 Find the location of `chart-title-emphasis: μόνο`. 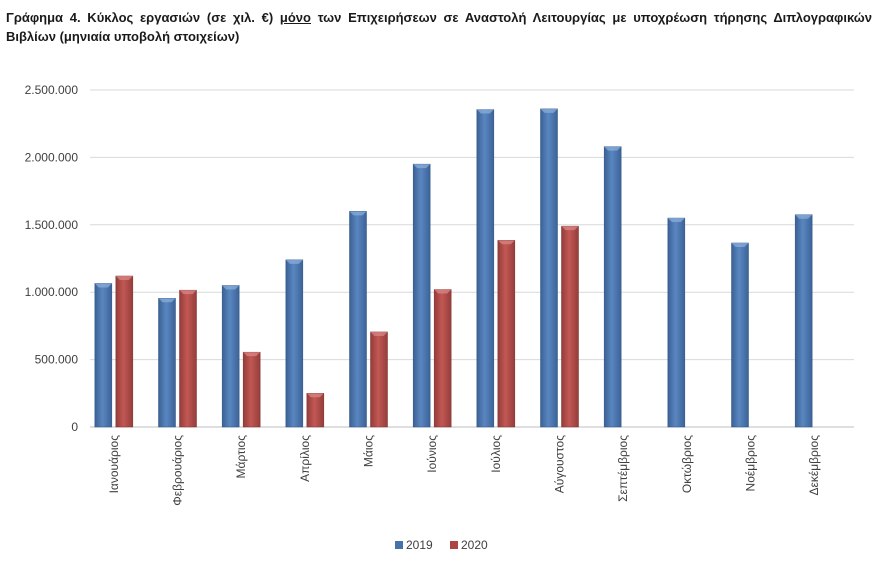

chart-title-emphasis: μόνο is located at coordinates (295, 17).